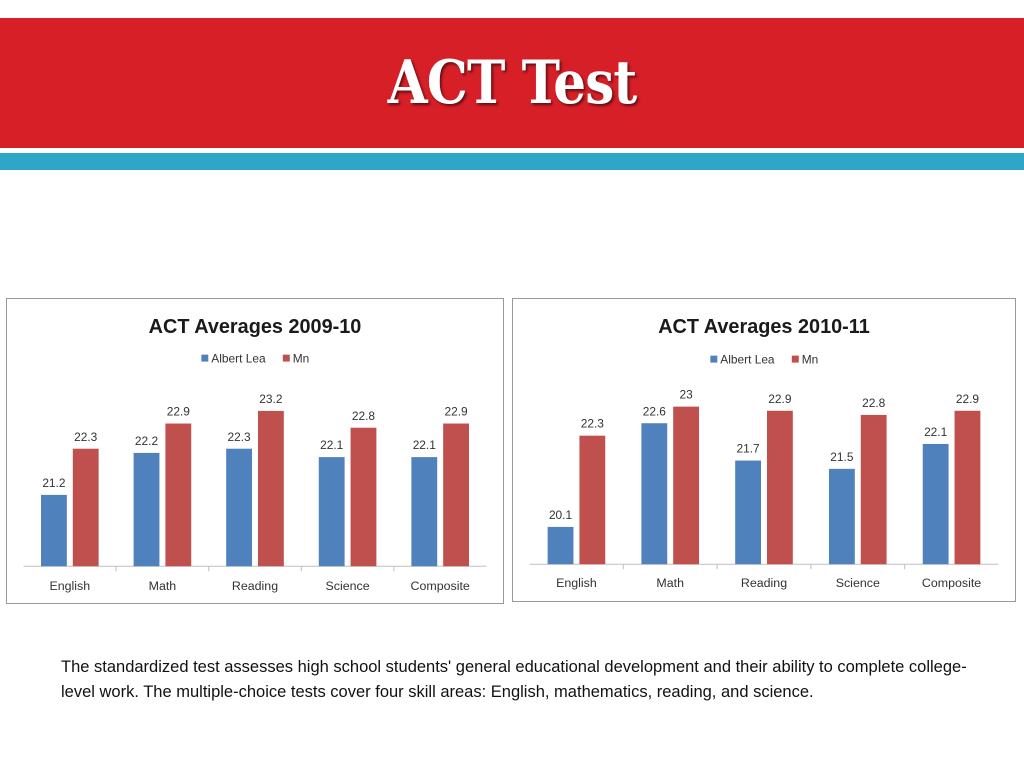  Describe the element at coordinates (332, 445) in the screenshot. I see `chart1-data-label-0-3: 22.1` at that location.